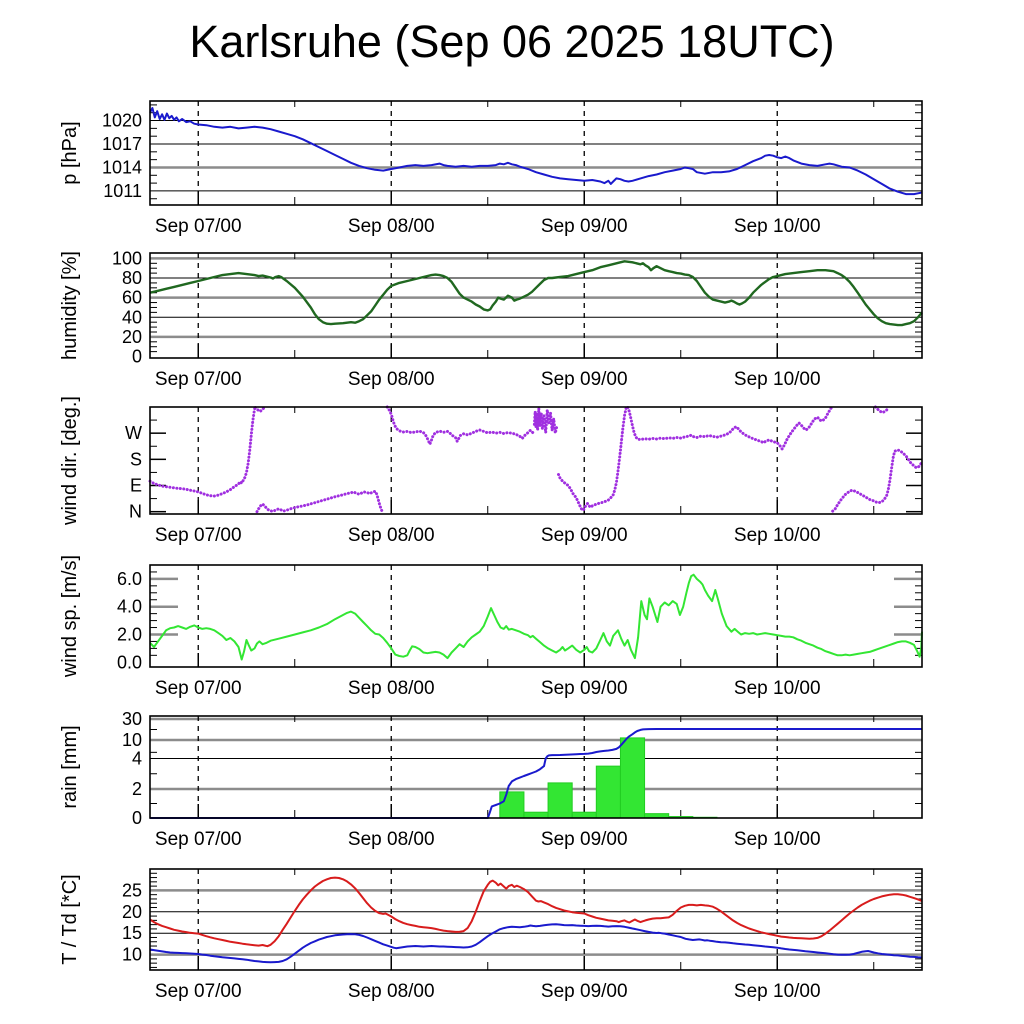 The width and height of the screenshot is (1024, 1024). Describe the element at coordinates (122, 144) in the screenshot. I see `pressure-y-tick-label-1017: 1017` at that location.